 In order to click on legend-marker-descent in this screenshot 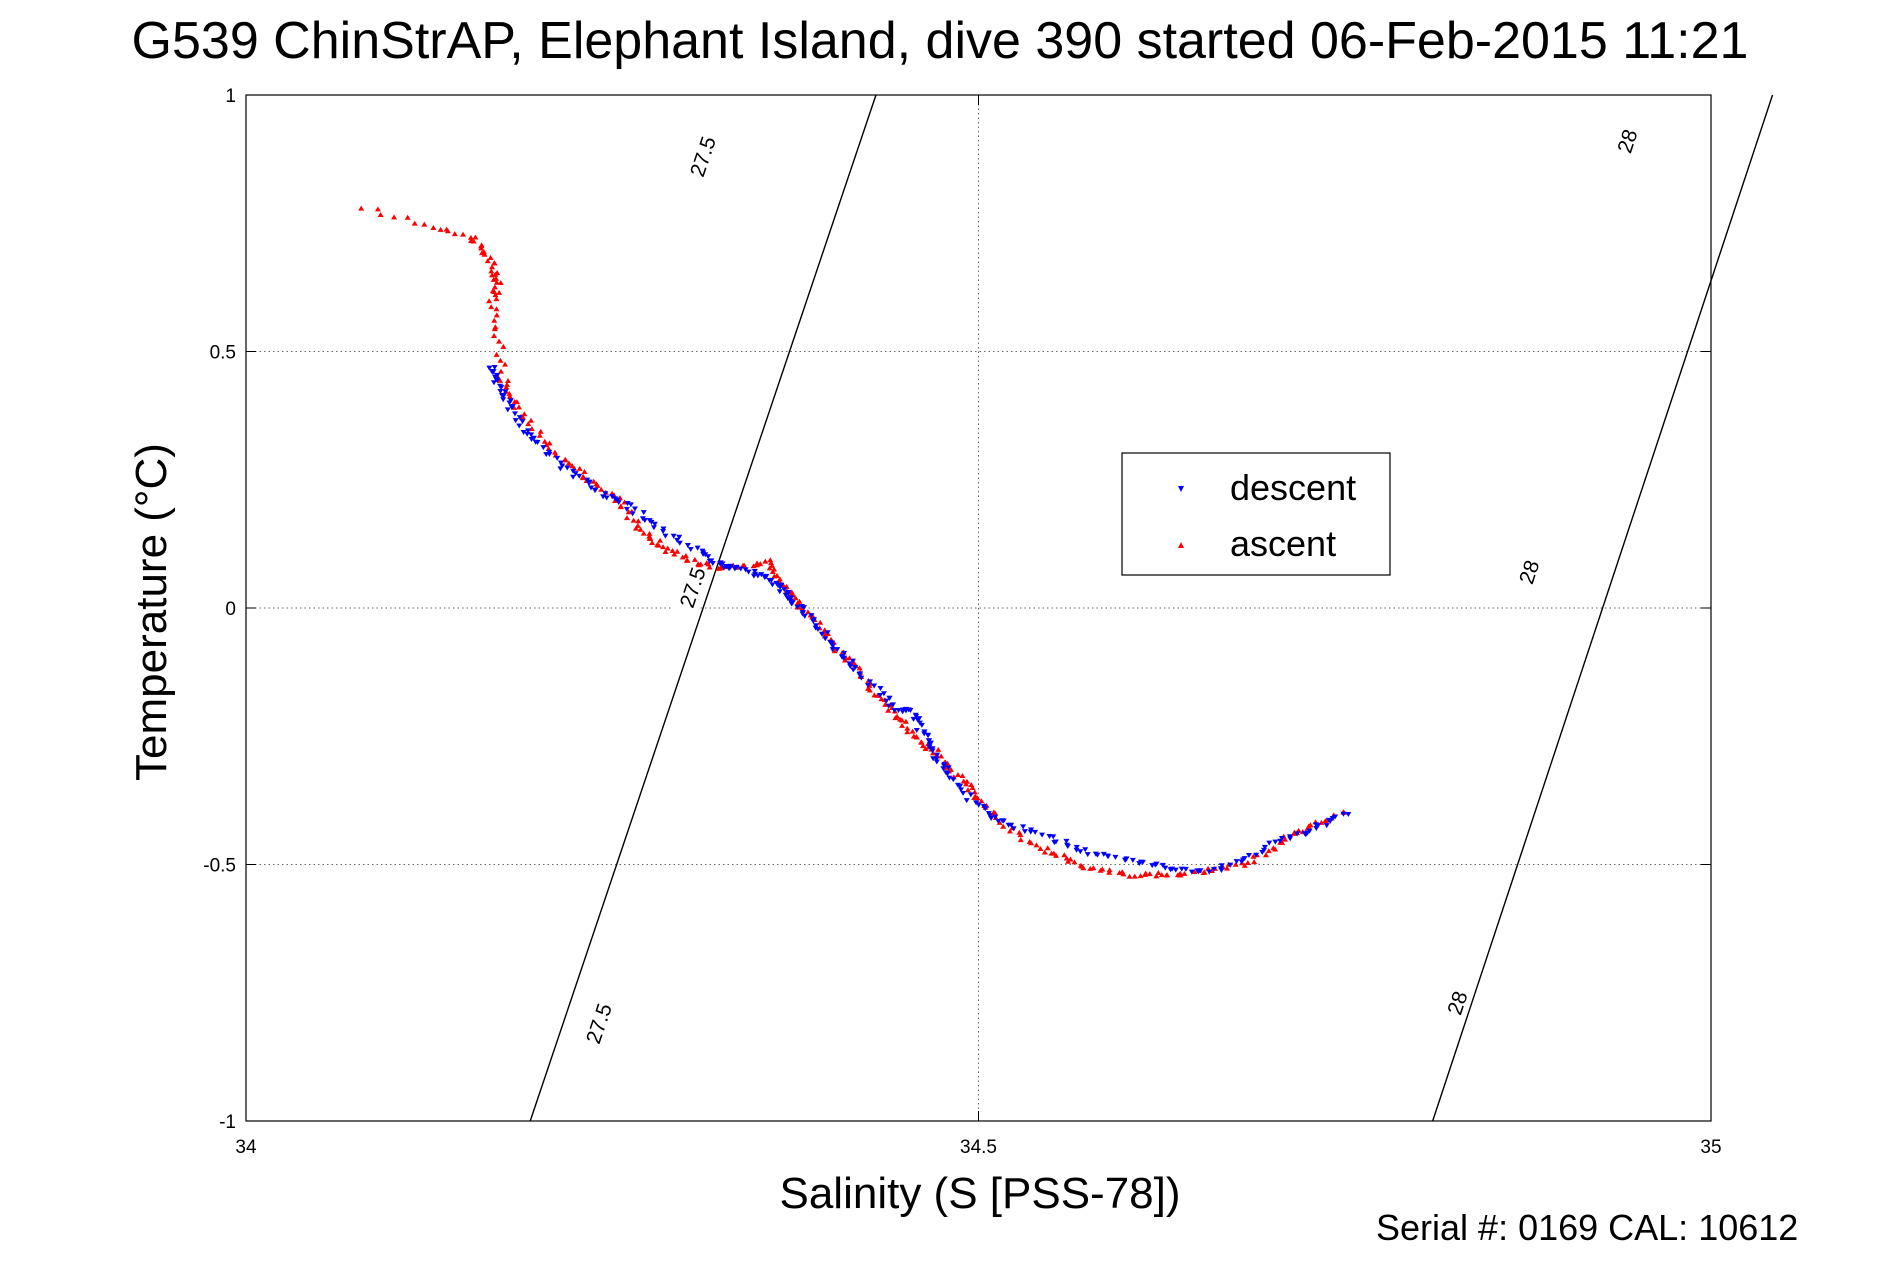, I will do `click(1181, 489)`.